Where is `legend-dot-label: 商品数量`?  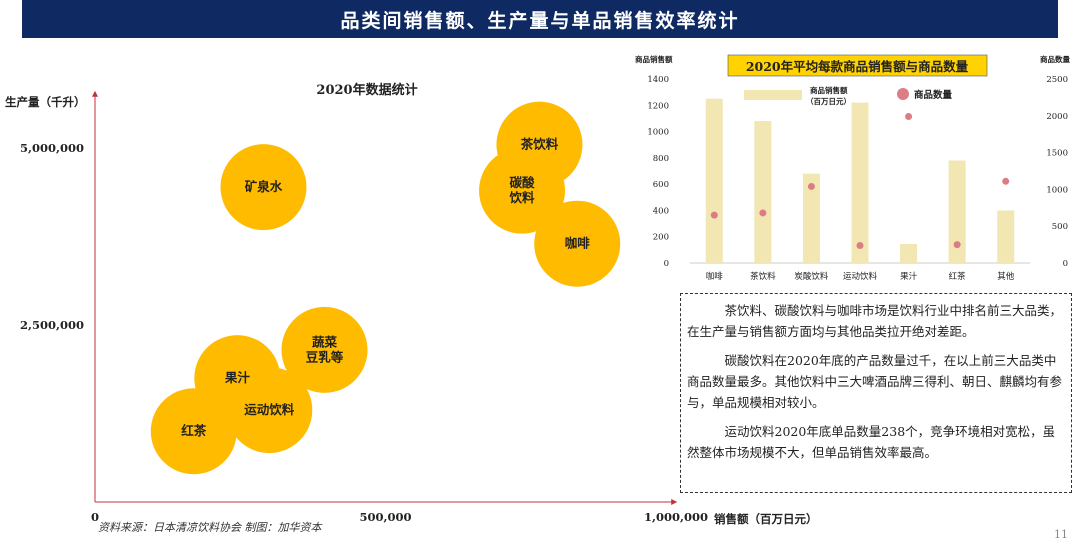 legend-dot-label: 商品数量 is located at coordinates (933, 95).